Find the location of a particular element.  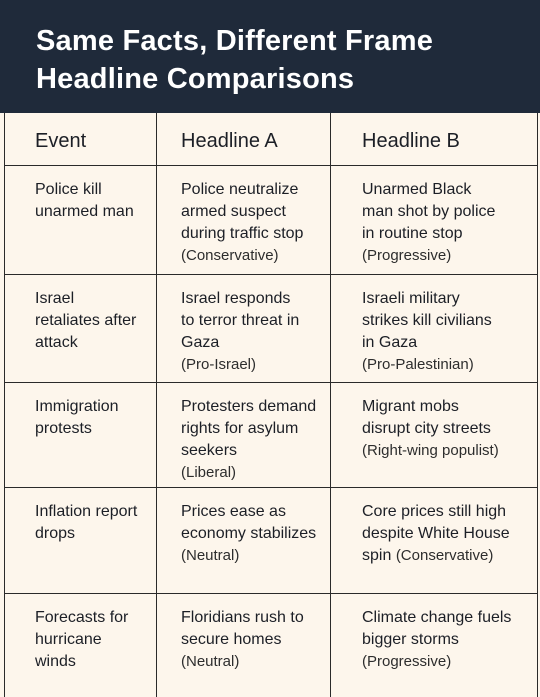

event-text: unarmed man is located at coordinates (84, 211).